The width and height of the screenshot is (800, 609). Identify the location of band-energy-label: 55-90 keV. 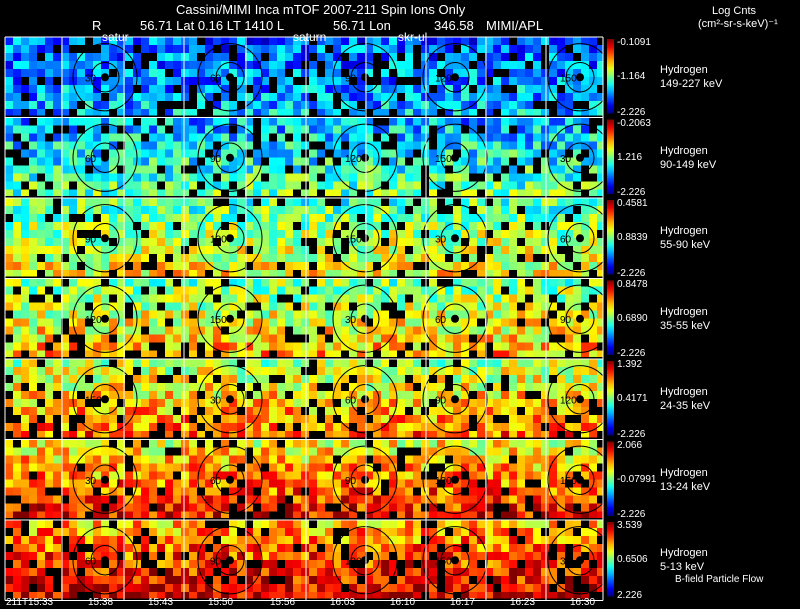
(685, 245).